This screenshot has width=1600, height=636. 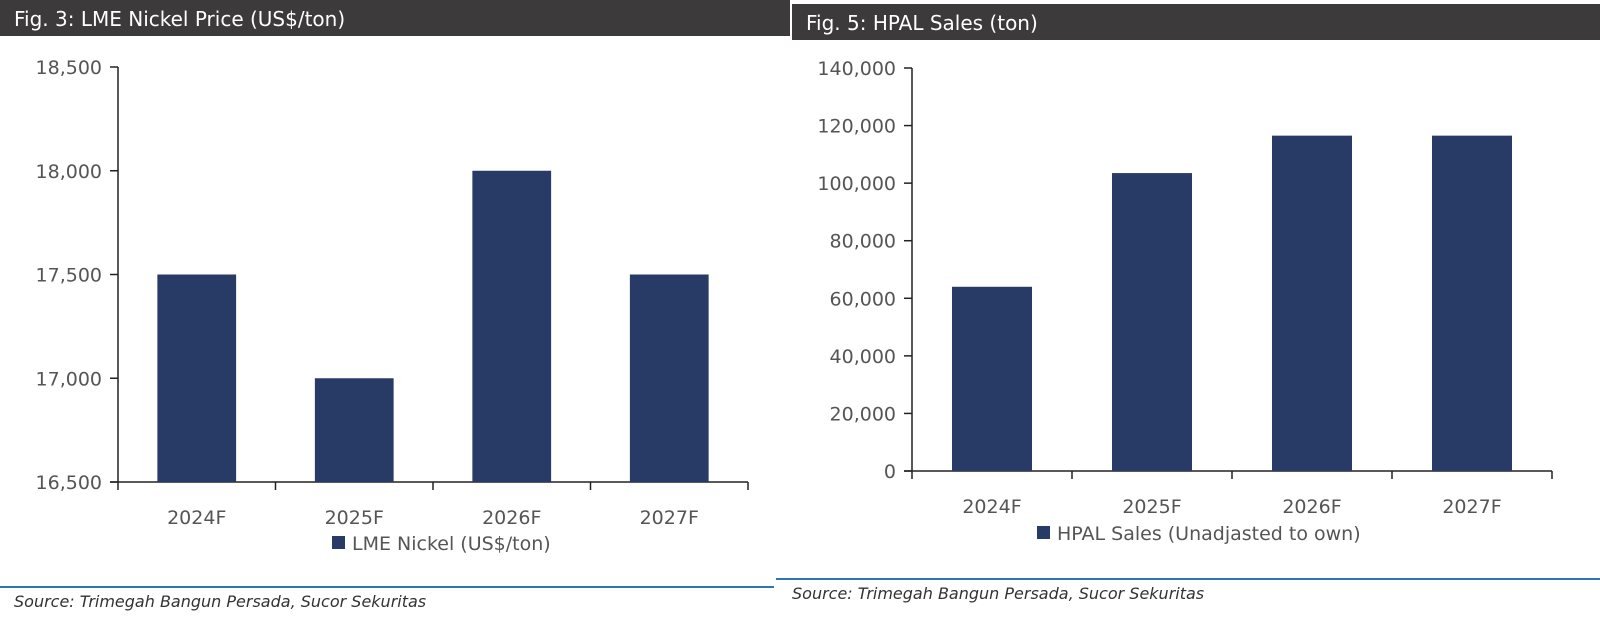 What do you see at coordinates (856, 184) in the screenshot?
I see `y-tick-label: 100,000` at bounding box center [856, 184].